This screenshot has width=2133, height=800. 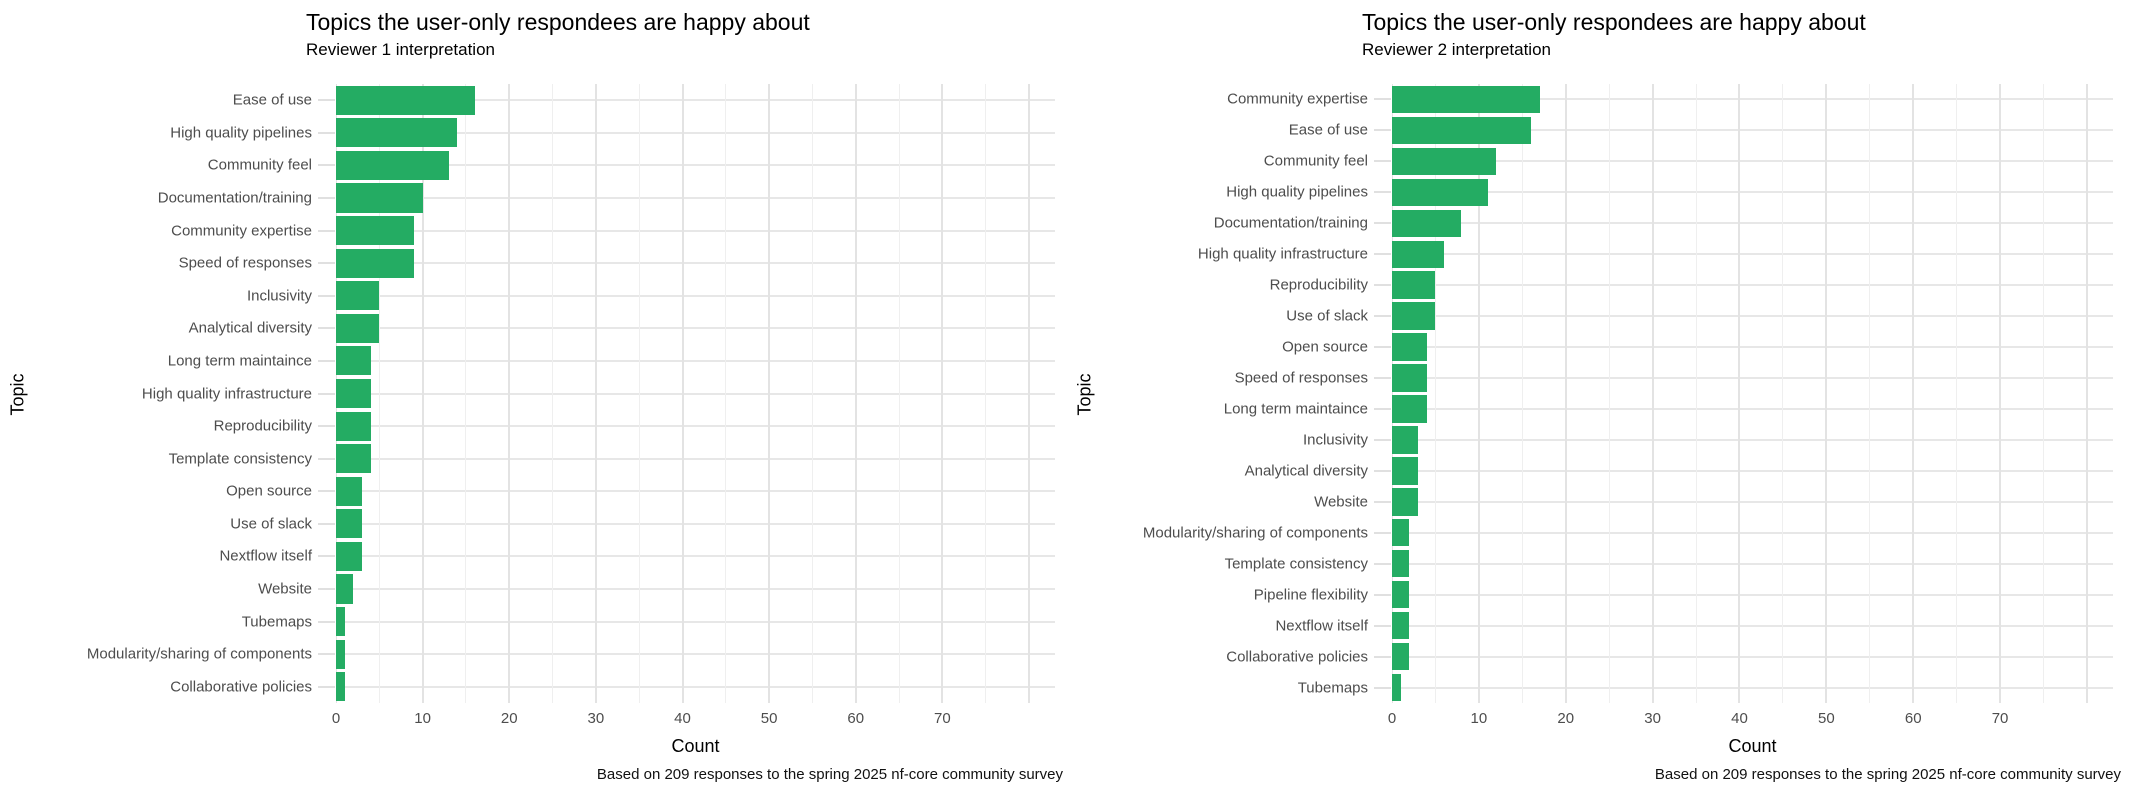 I want to click on category-label: Speed of responses, so click(x=1301, y=378).